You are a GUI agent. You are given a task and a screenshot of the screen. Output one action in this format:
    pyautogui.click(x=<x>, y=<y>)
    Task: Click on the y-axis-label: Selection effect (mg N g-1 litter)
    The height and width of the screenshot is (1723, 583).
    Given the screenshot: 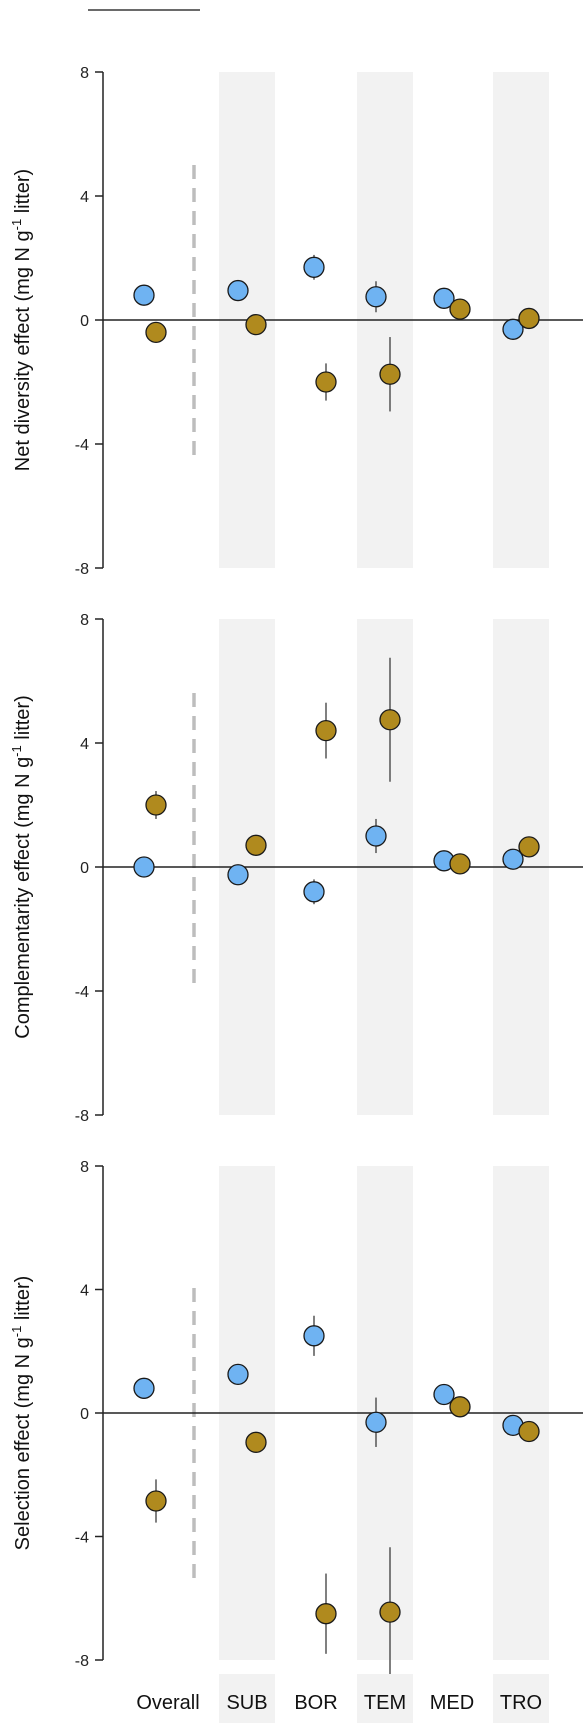 What is the action you would take?
    pyautogui.click(x=21, y=1413)
    